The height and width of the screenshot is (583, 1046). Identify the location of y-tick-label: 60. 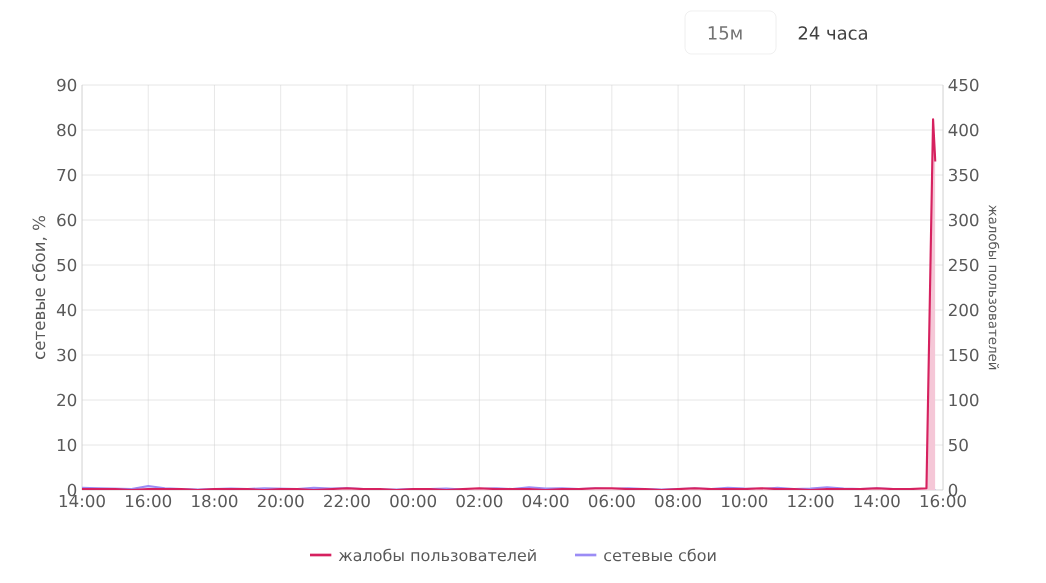
(67, 220).